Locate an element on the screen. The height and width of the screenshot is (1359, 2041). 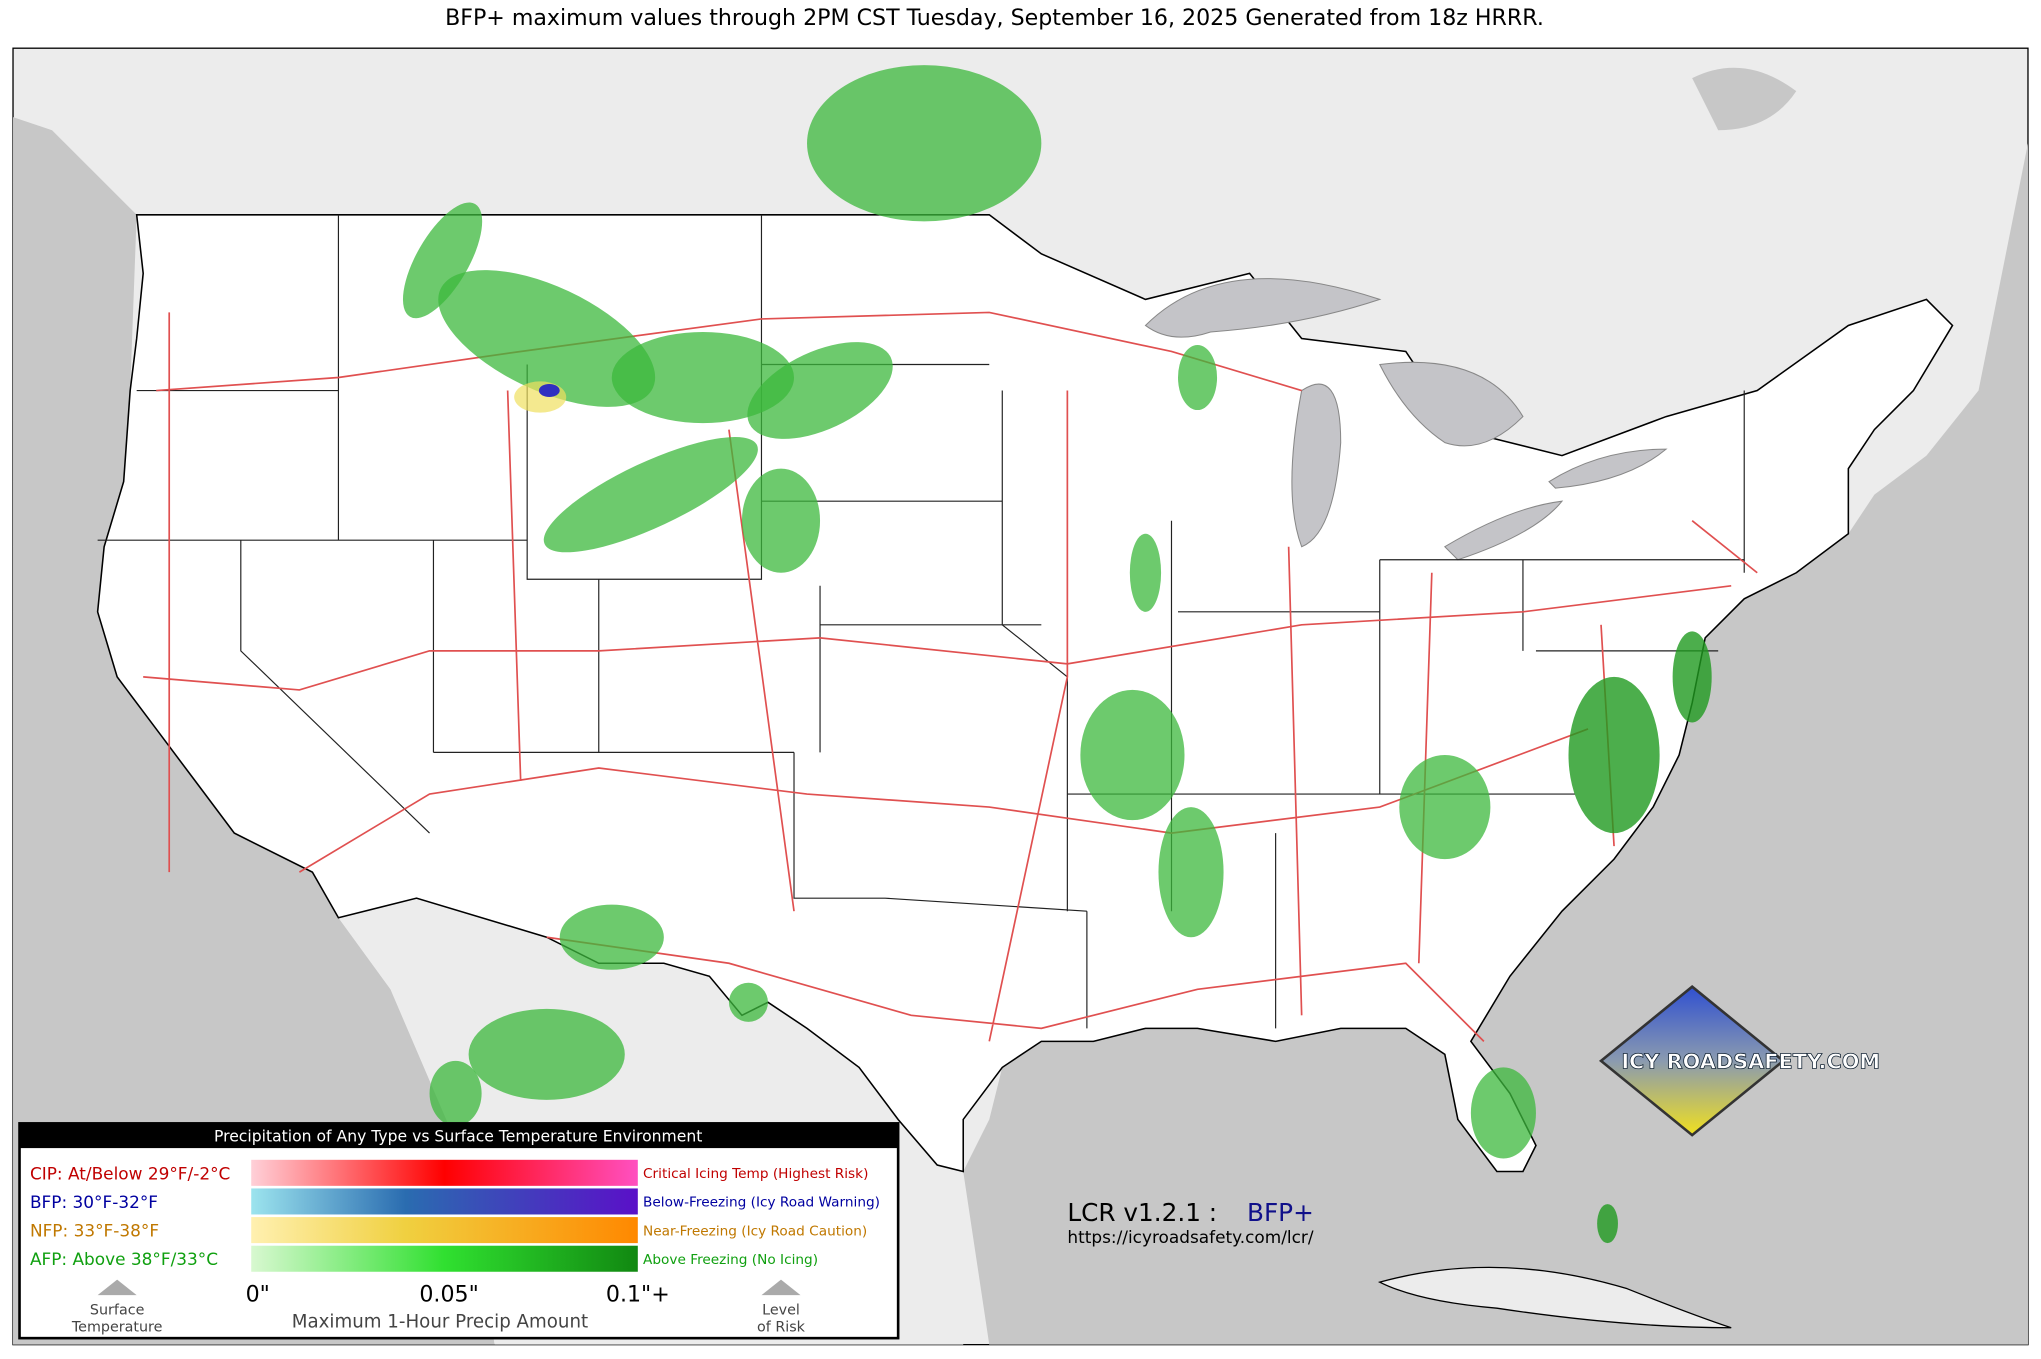
legend-description: Near-Freezing (Icy Road Caution) is located at coordinates (755, 1231).